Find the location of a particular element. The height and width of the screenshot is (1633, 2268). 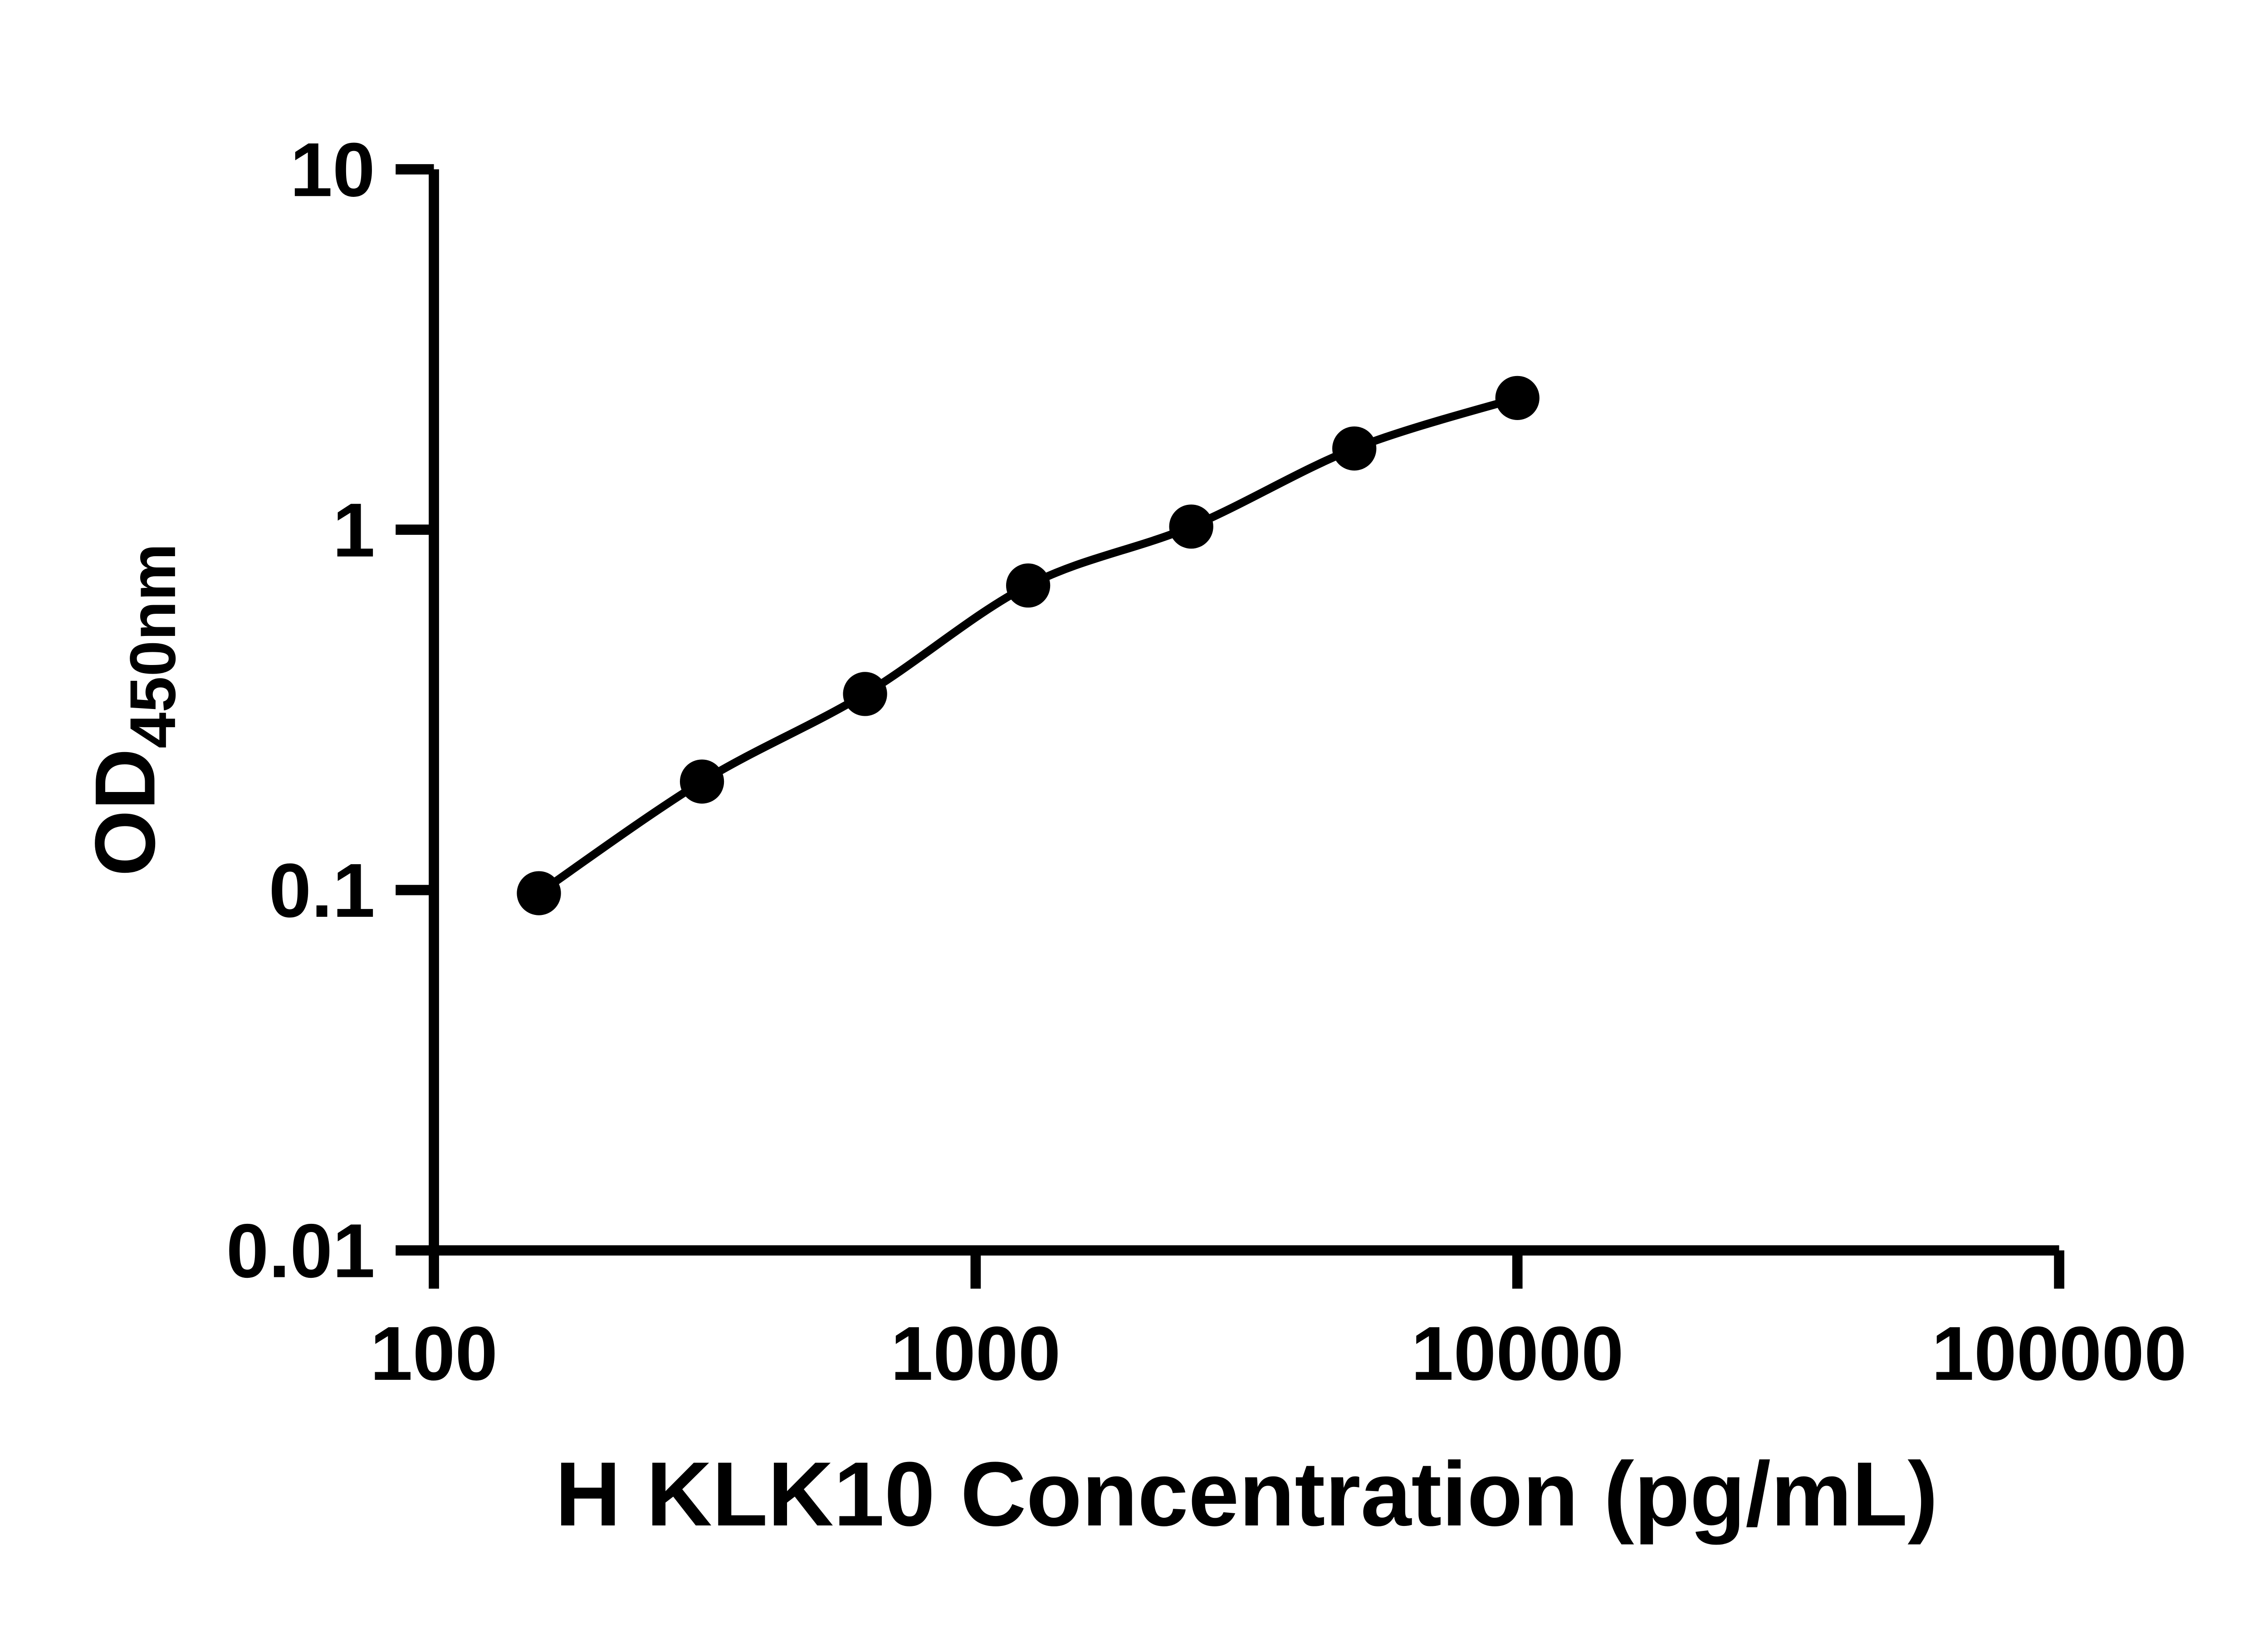

y-axis-title: OD450nm is located at coordinates (133, 709).